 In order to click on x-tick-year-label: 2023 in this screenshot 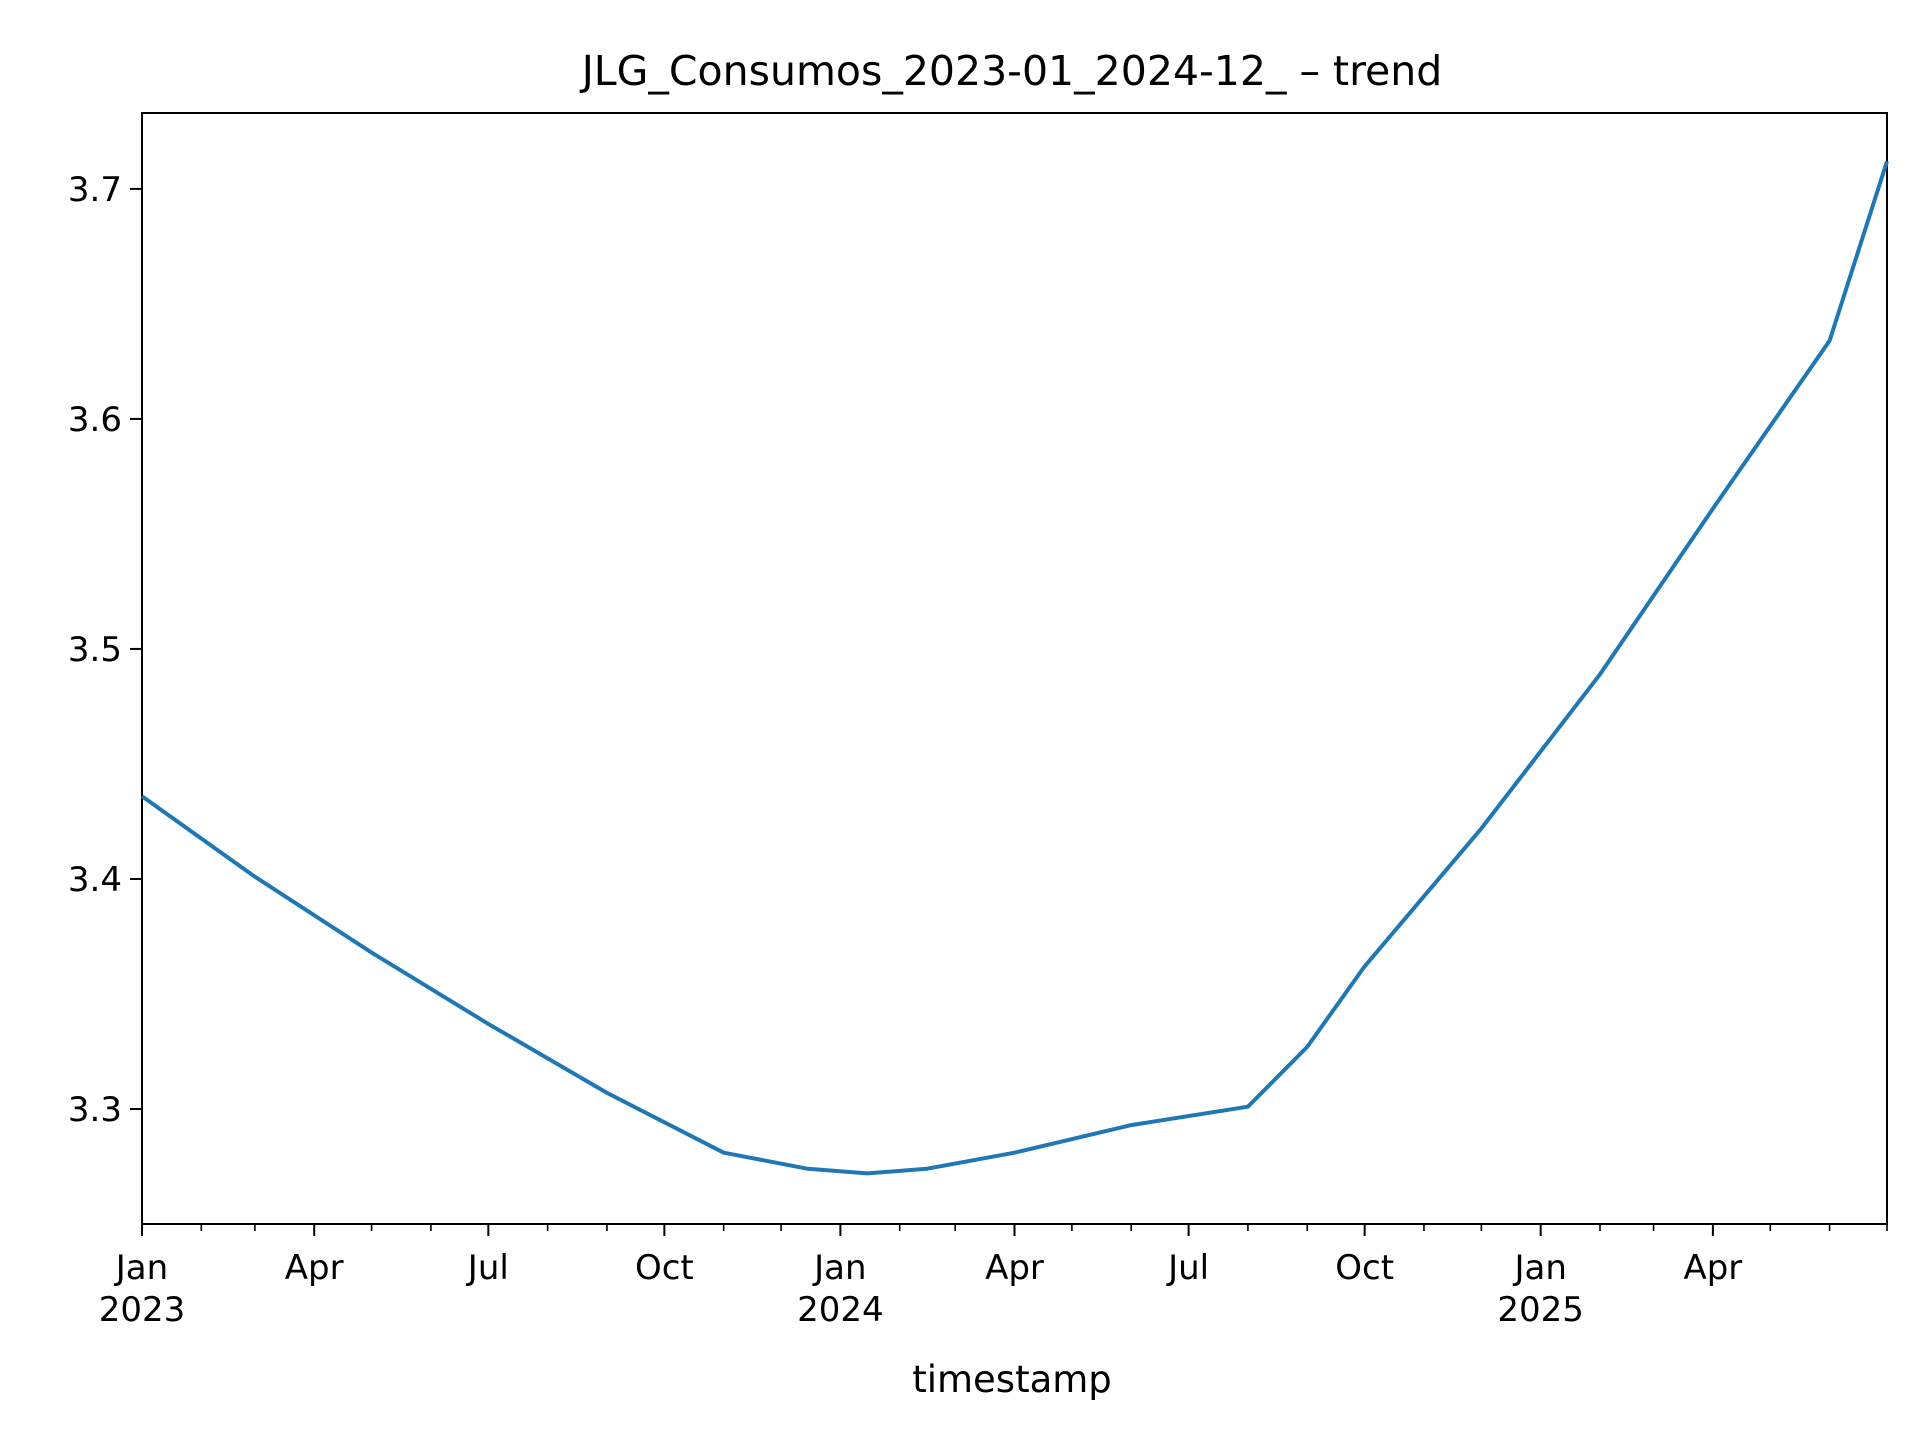, I will do `click(142, 1310)`.